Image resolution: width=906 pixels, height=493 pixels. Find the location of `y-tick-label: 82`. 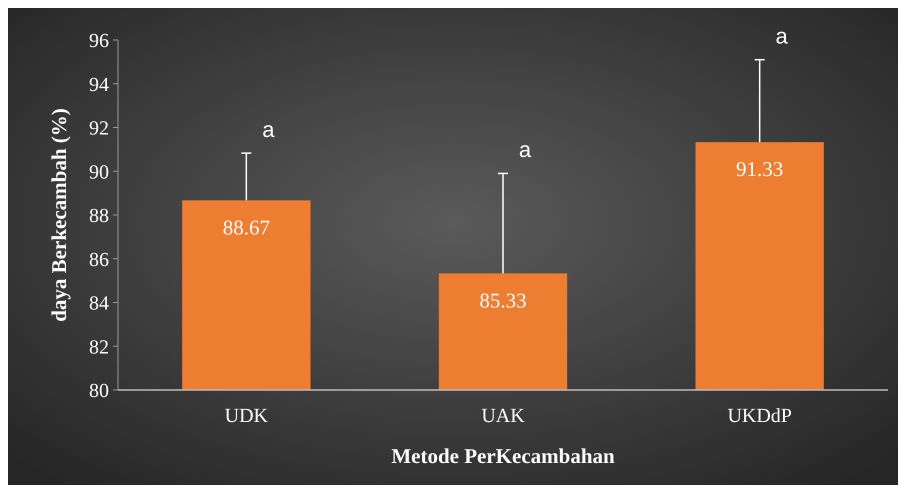

y-tick-label: 82 is located at coordinates (99, 347).